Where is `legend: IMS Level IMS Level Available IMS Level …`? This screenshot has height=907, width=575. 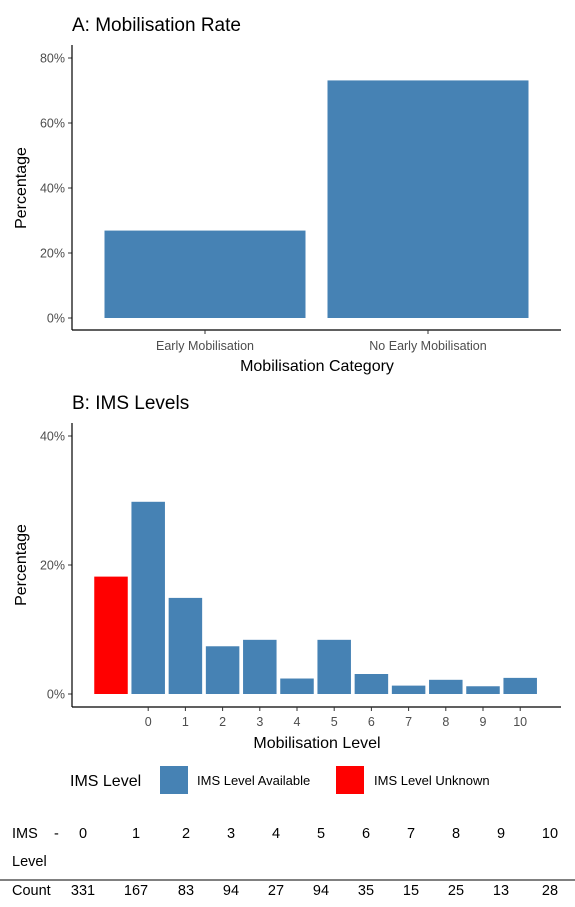 legend: IMS Level IMS Level Available IMS Level … is located at coordinates (280, 780).